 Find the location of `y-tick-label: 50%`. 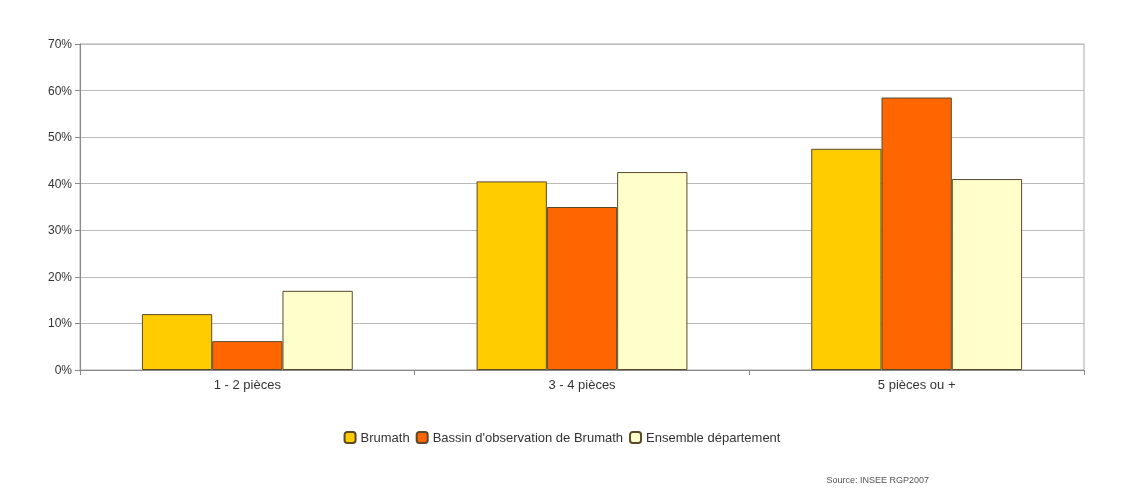

y-tick-label: 50% is located at coordinates (60, 137).